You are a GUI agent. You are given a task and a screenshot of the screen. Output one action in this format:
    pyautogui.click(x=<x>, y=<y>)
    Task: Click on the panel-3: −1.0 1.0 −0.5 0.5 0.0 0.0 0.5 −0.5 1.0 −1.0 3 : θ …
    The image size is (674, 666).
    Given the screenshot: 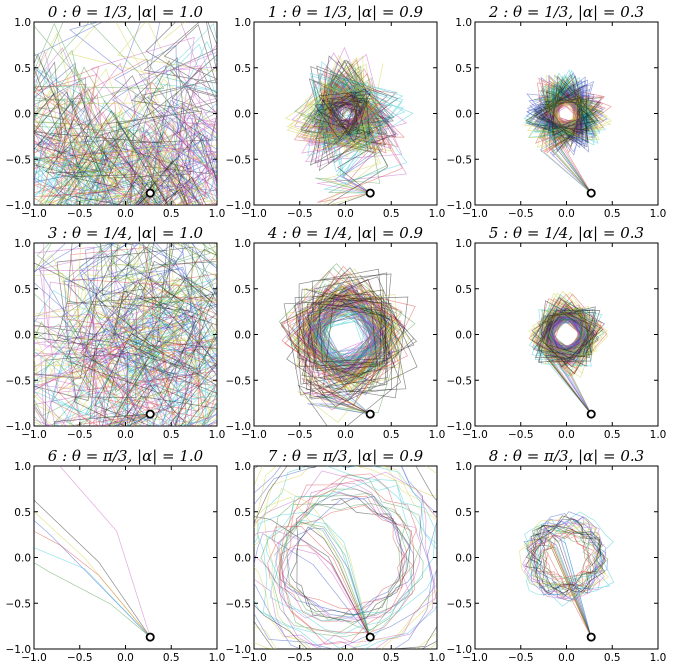 What is the action you would take?
    pyautogui.click(x=116, y=332)
    